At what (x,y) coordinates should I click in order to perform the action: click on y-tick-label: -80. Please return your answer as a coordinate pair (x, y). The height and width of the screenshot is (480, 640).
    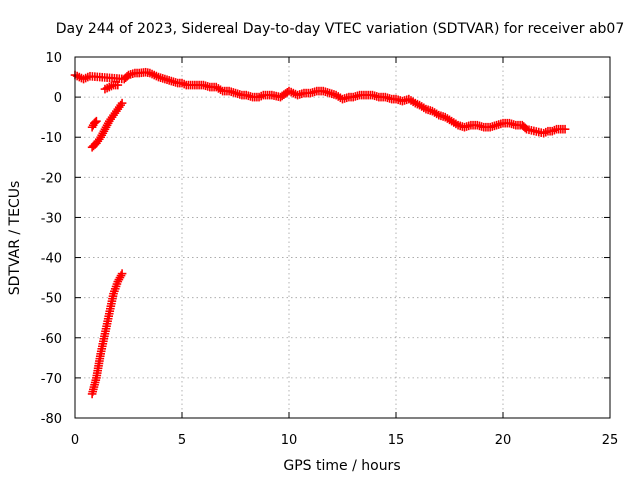
    Looking at the image, I should click on (51, 419).